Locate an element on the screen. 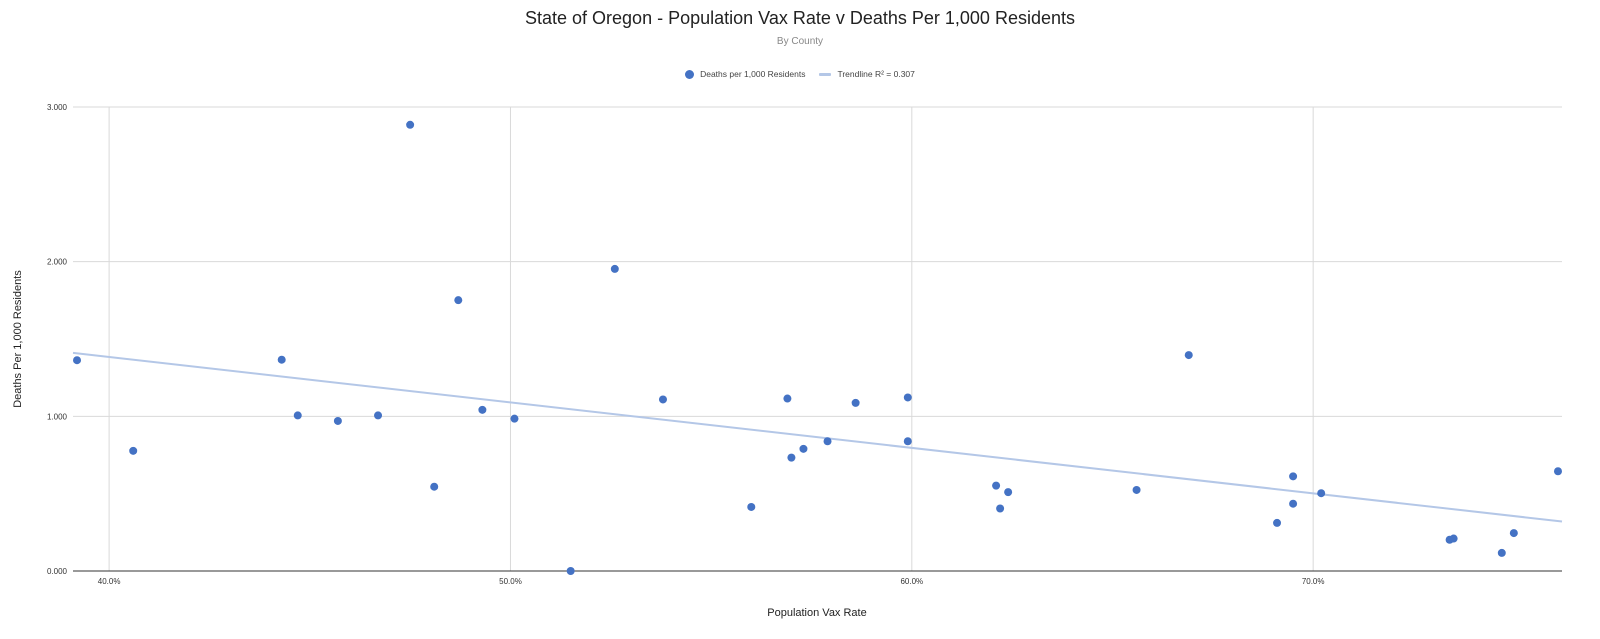 The image size is (1600, 639). y-axis-label: Deaths Per 1,000 Residents is located at coordinates (18, 339).